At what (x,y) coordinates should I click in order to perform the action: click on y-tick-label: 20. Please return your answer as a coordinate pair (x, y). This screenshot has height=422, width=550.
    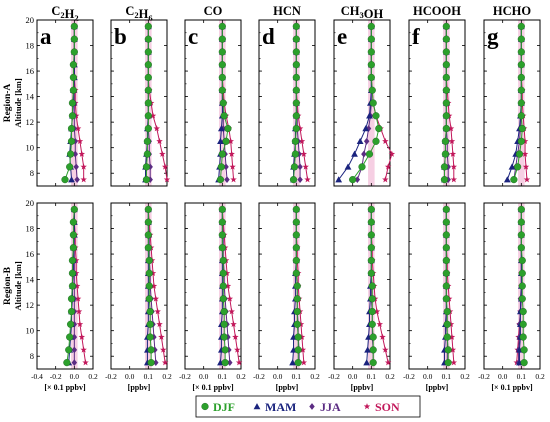
    Looking at the image, I should click on (30, 203).